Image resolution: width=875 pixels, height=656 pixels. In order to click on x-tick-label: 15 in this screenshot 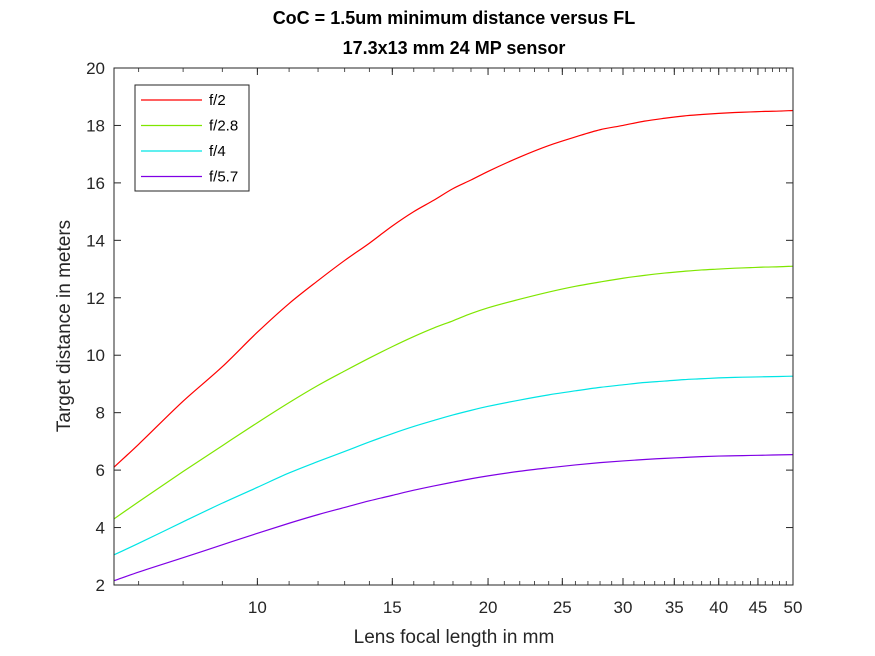, I will do `click(392, 607)`.